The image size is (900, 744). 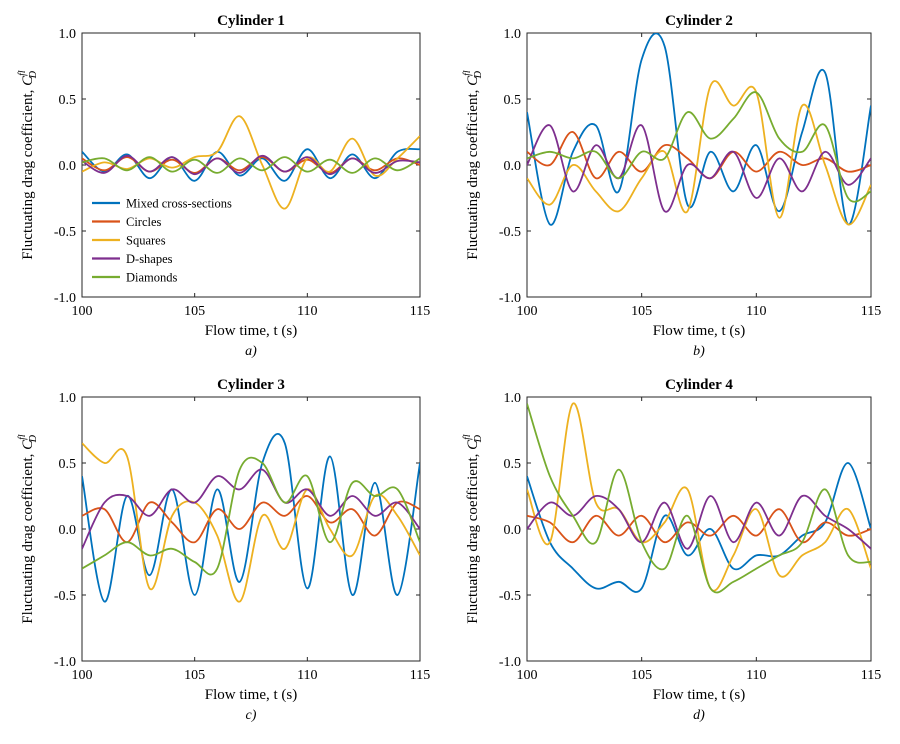 What do you see at coordinates (699, 351) in the screenshot?
I see `panel-sublabel: b)` at bounding box center [699, 351].